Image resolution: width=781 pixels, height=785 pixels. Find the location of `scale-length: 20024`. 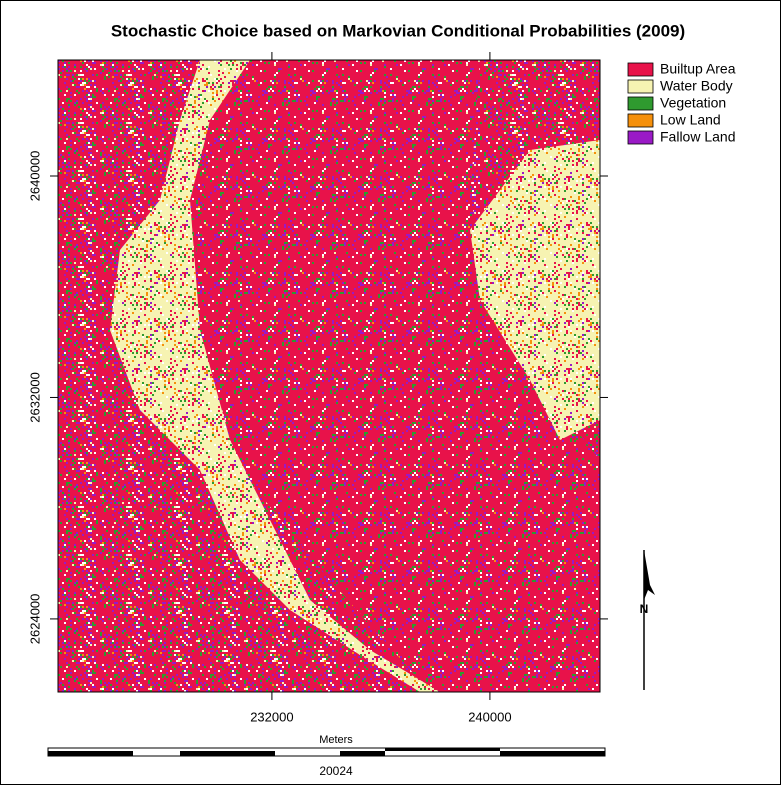

scale-length: 20024 is located at coordinates (336, 771).